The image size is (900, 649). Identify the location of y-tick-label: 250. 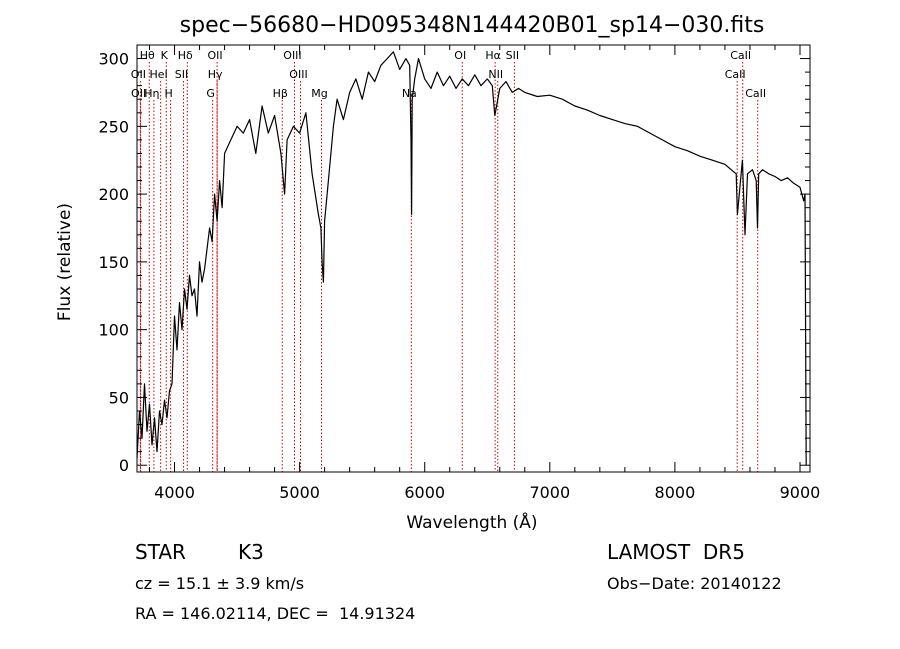
(113, 126).